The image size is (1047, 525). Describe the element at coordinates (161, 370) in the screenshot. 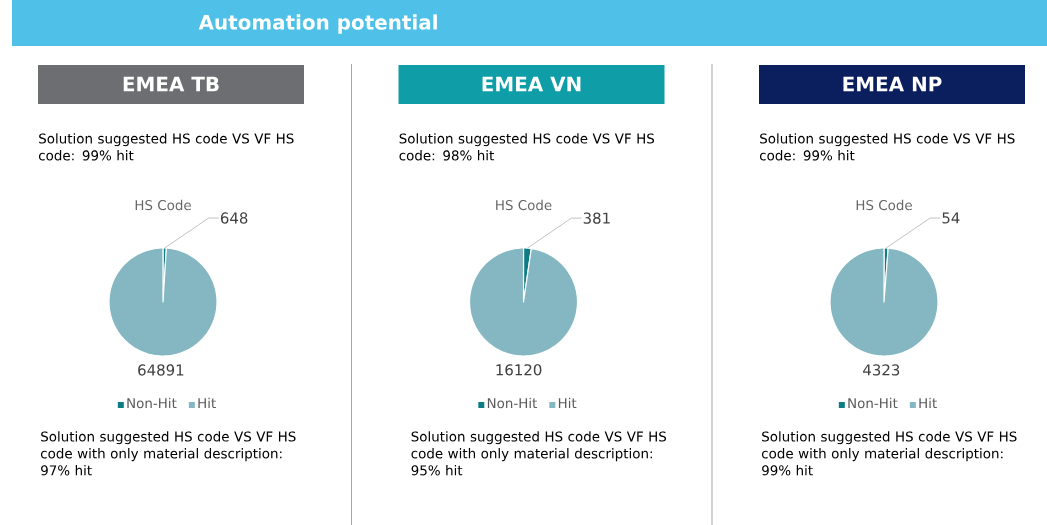

I see `data-label: 64891` at that location.